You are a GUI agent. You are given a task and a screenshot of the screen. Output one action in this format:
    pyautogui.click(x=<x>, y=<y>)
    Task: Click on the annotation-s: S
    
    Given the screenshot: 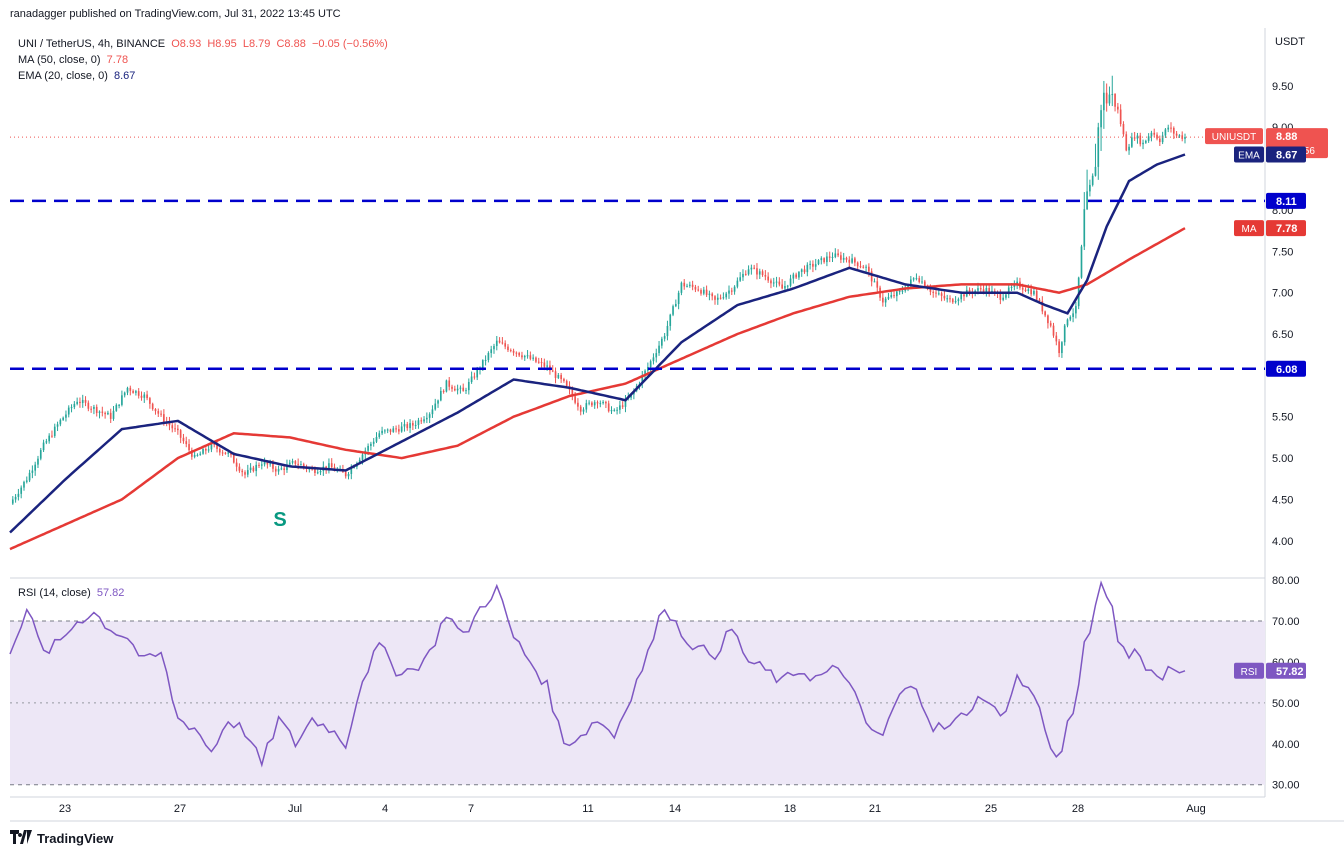 What is the action you would take?
    pyautogui.click(x=279, y=520)
    